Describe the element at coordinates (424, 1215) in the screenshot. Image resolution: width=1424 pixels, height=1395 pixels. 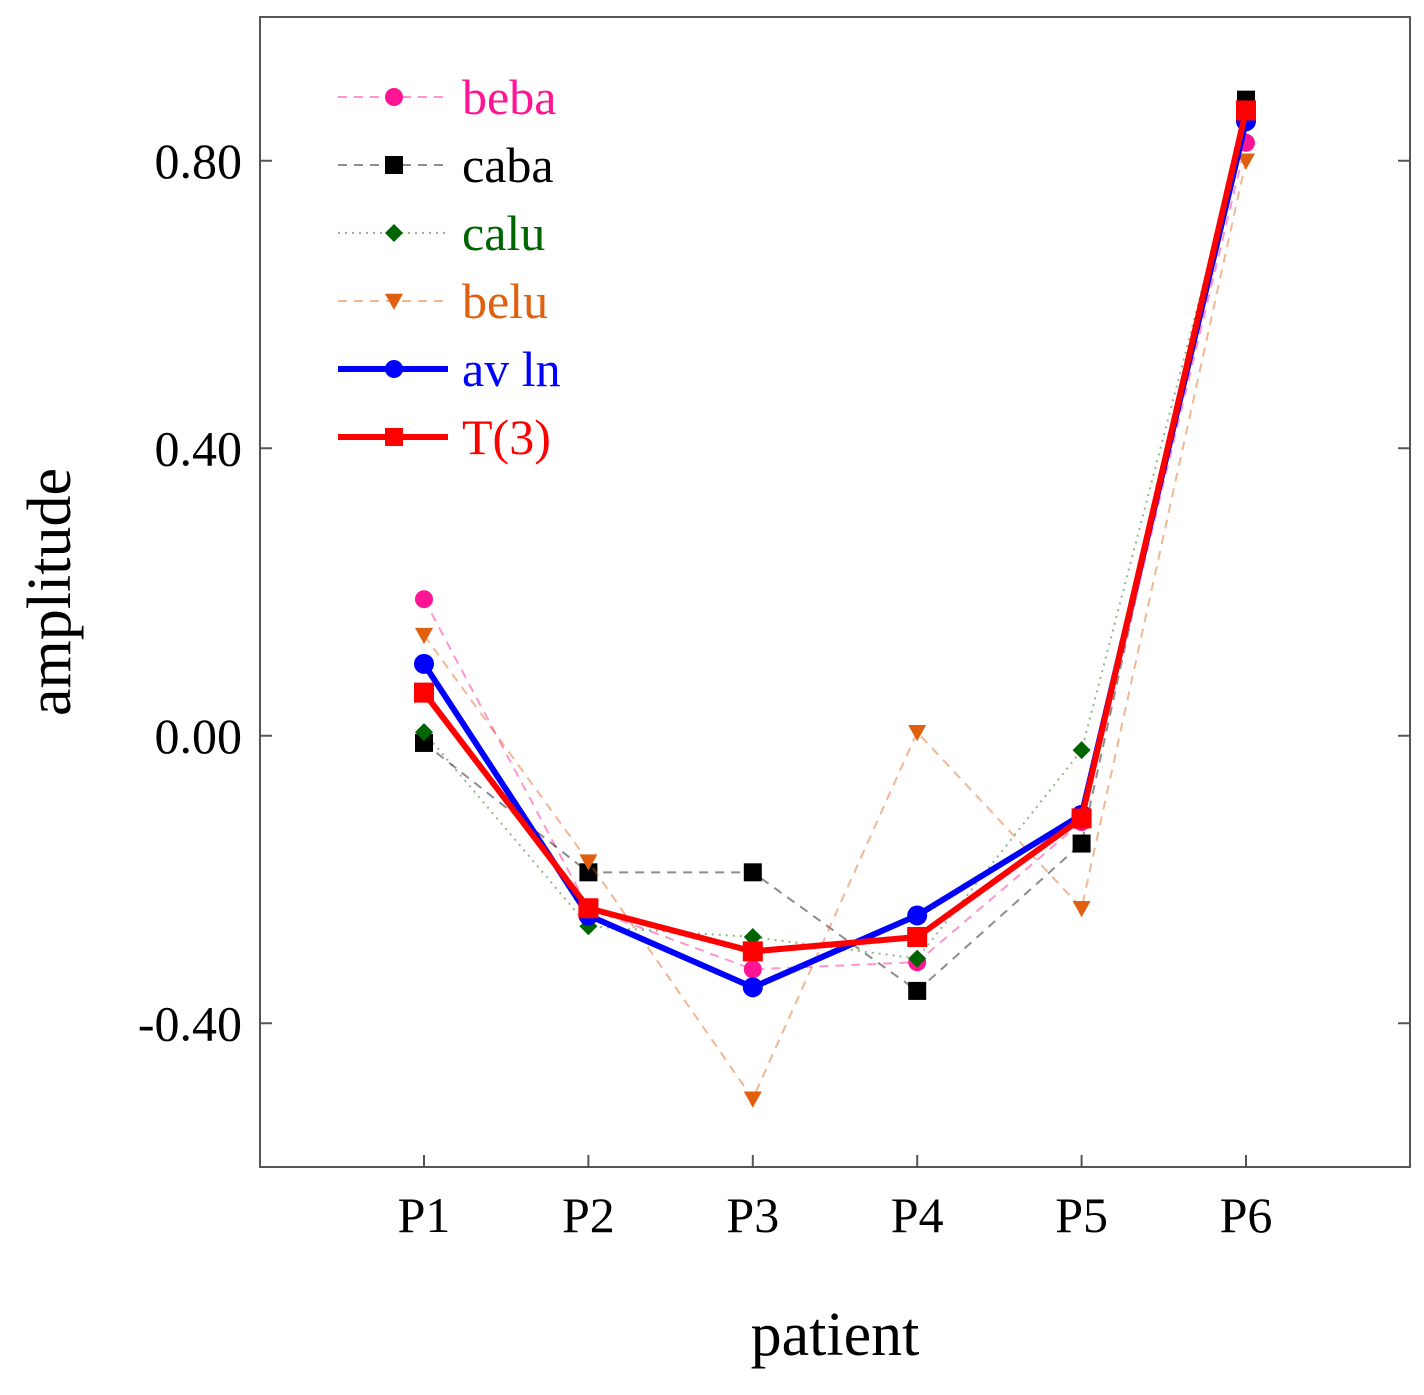
I see `x-tick-label: P1` at that location.